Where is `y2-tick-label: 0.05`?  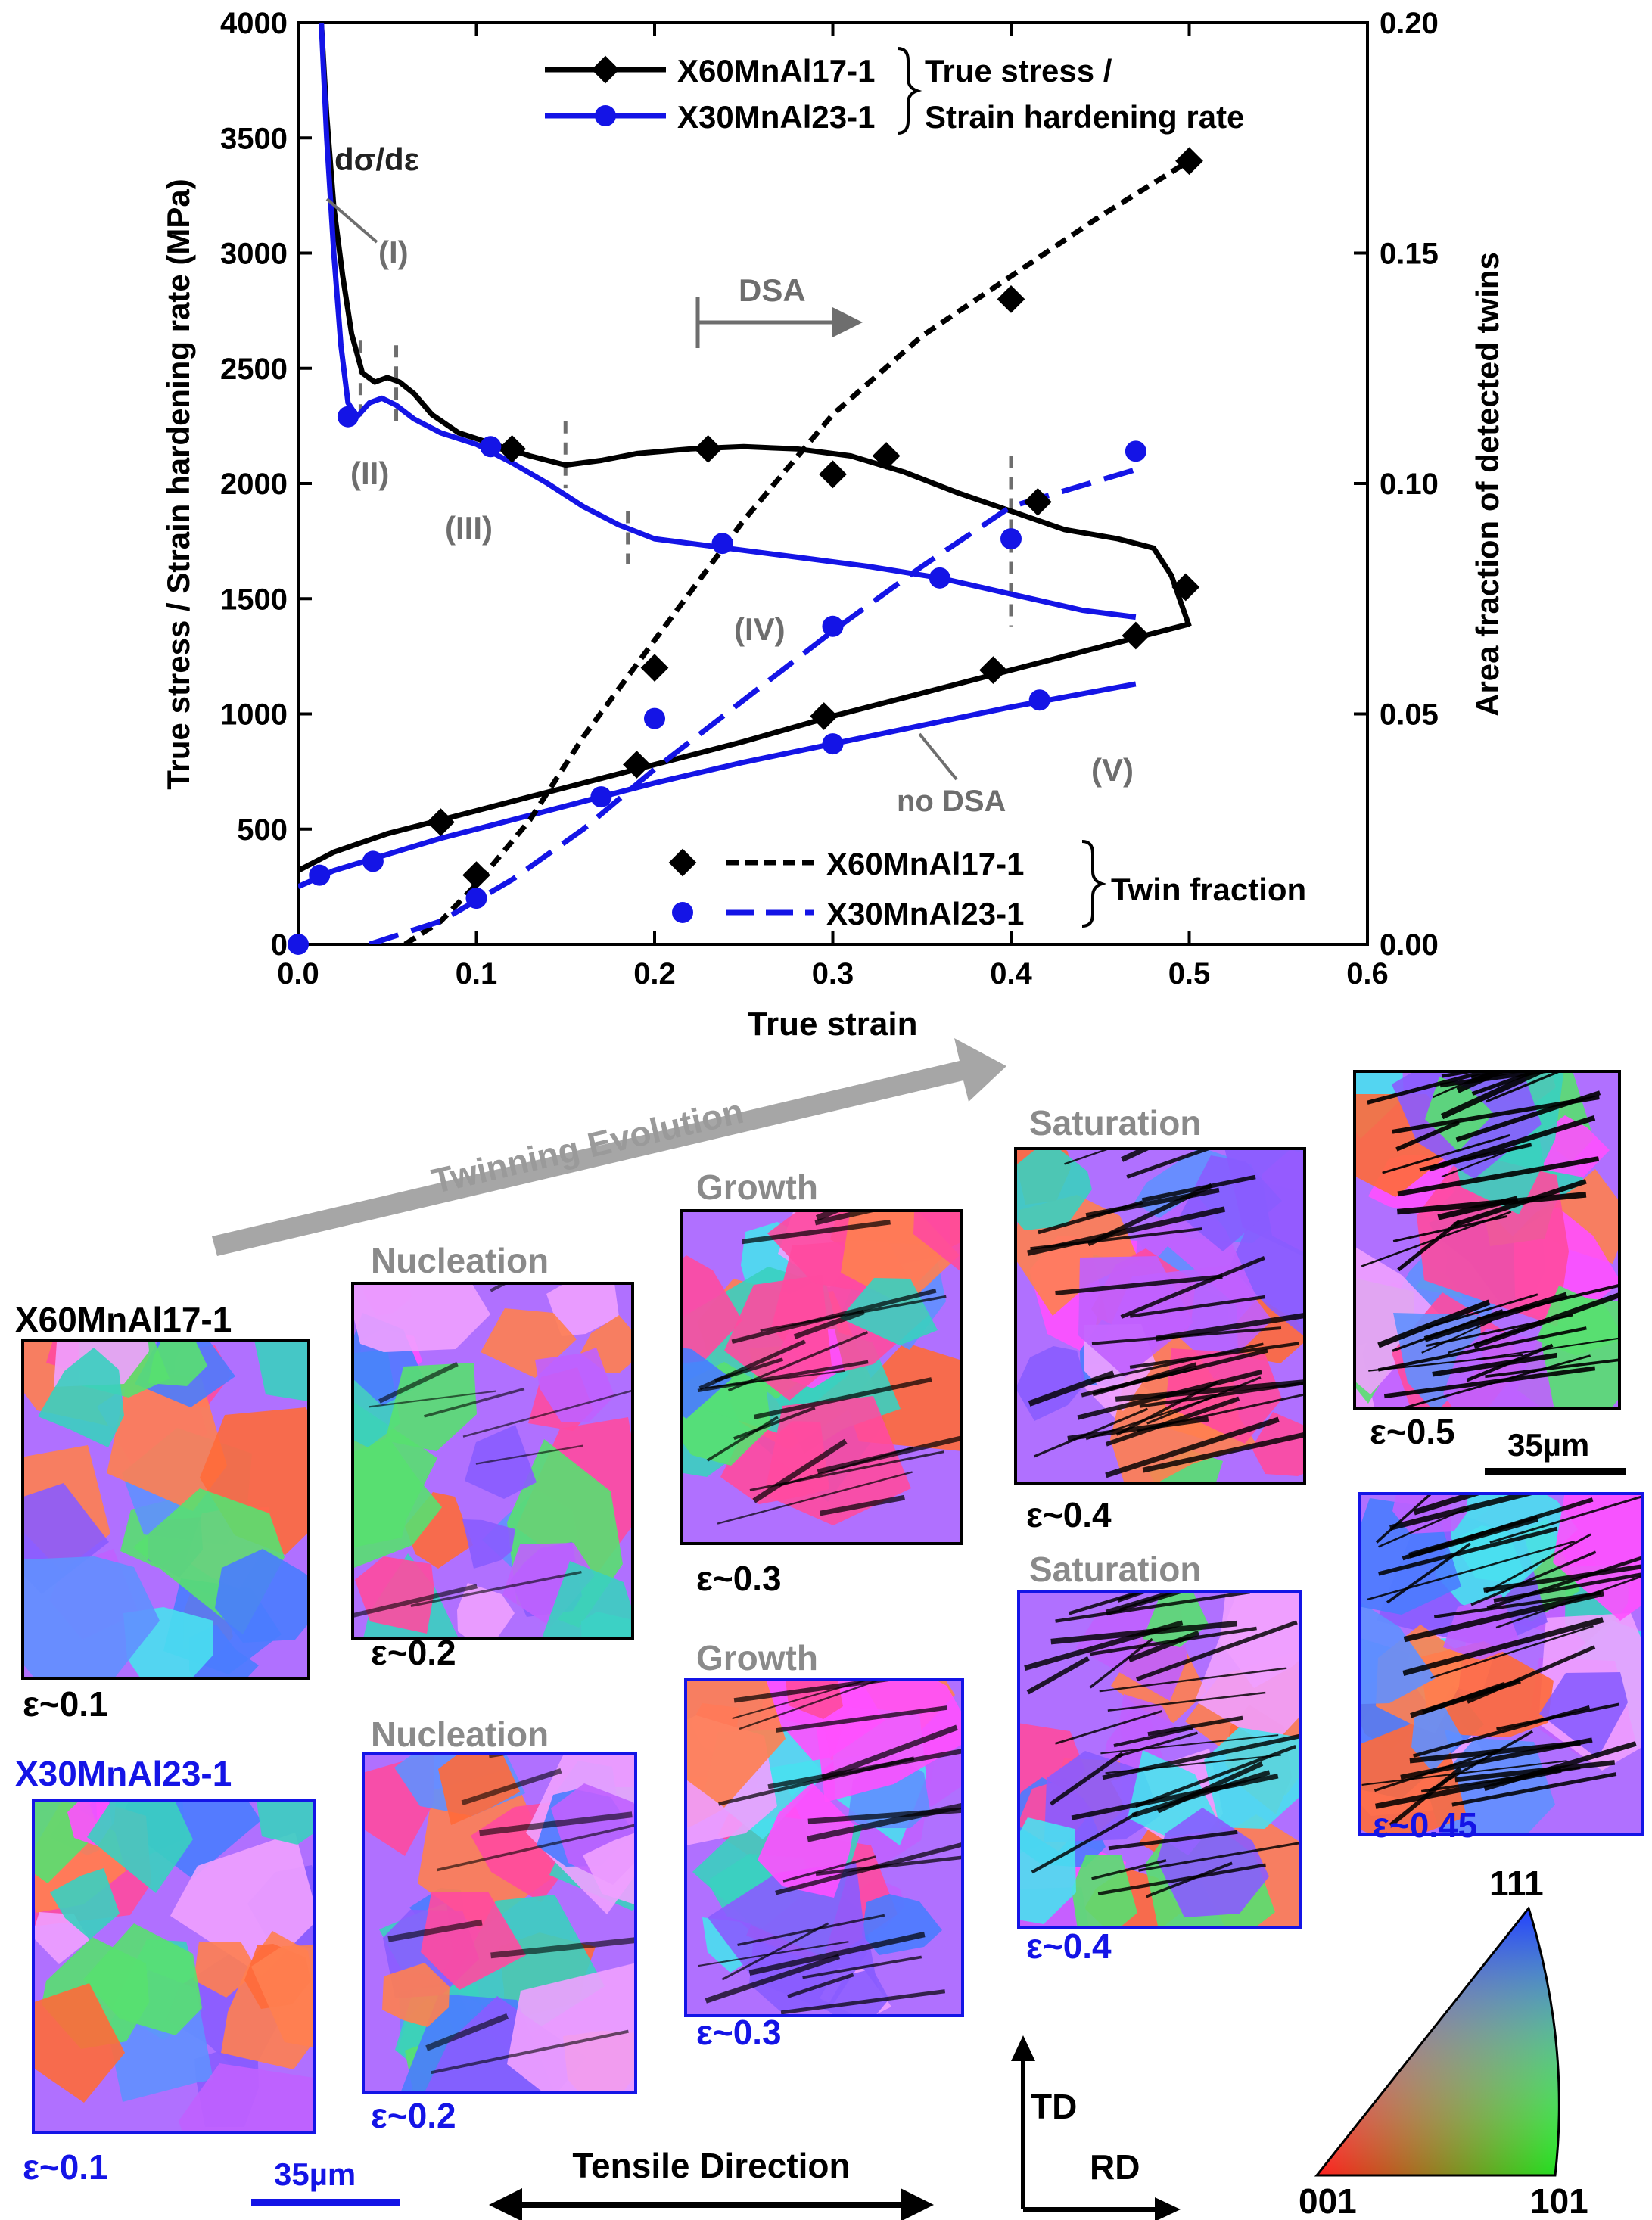 y2-tick-label: 0.05 is located at coordinates (1409, 715).